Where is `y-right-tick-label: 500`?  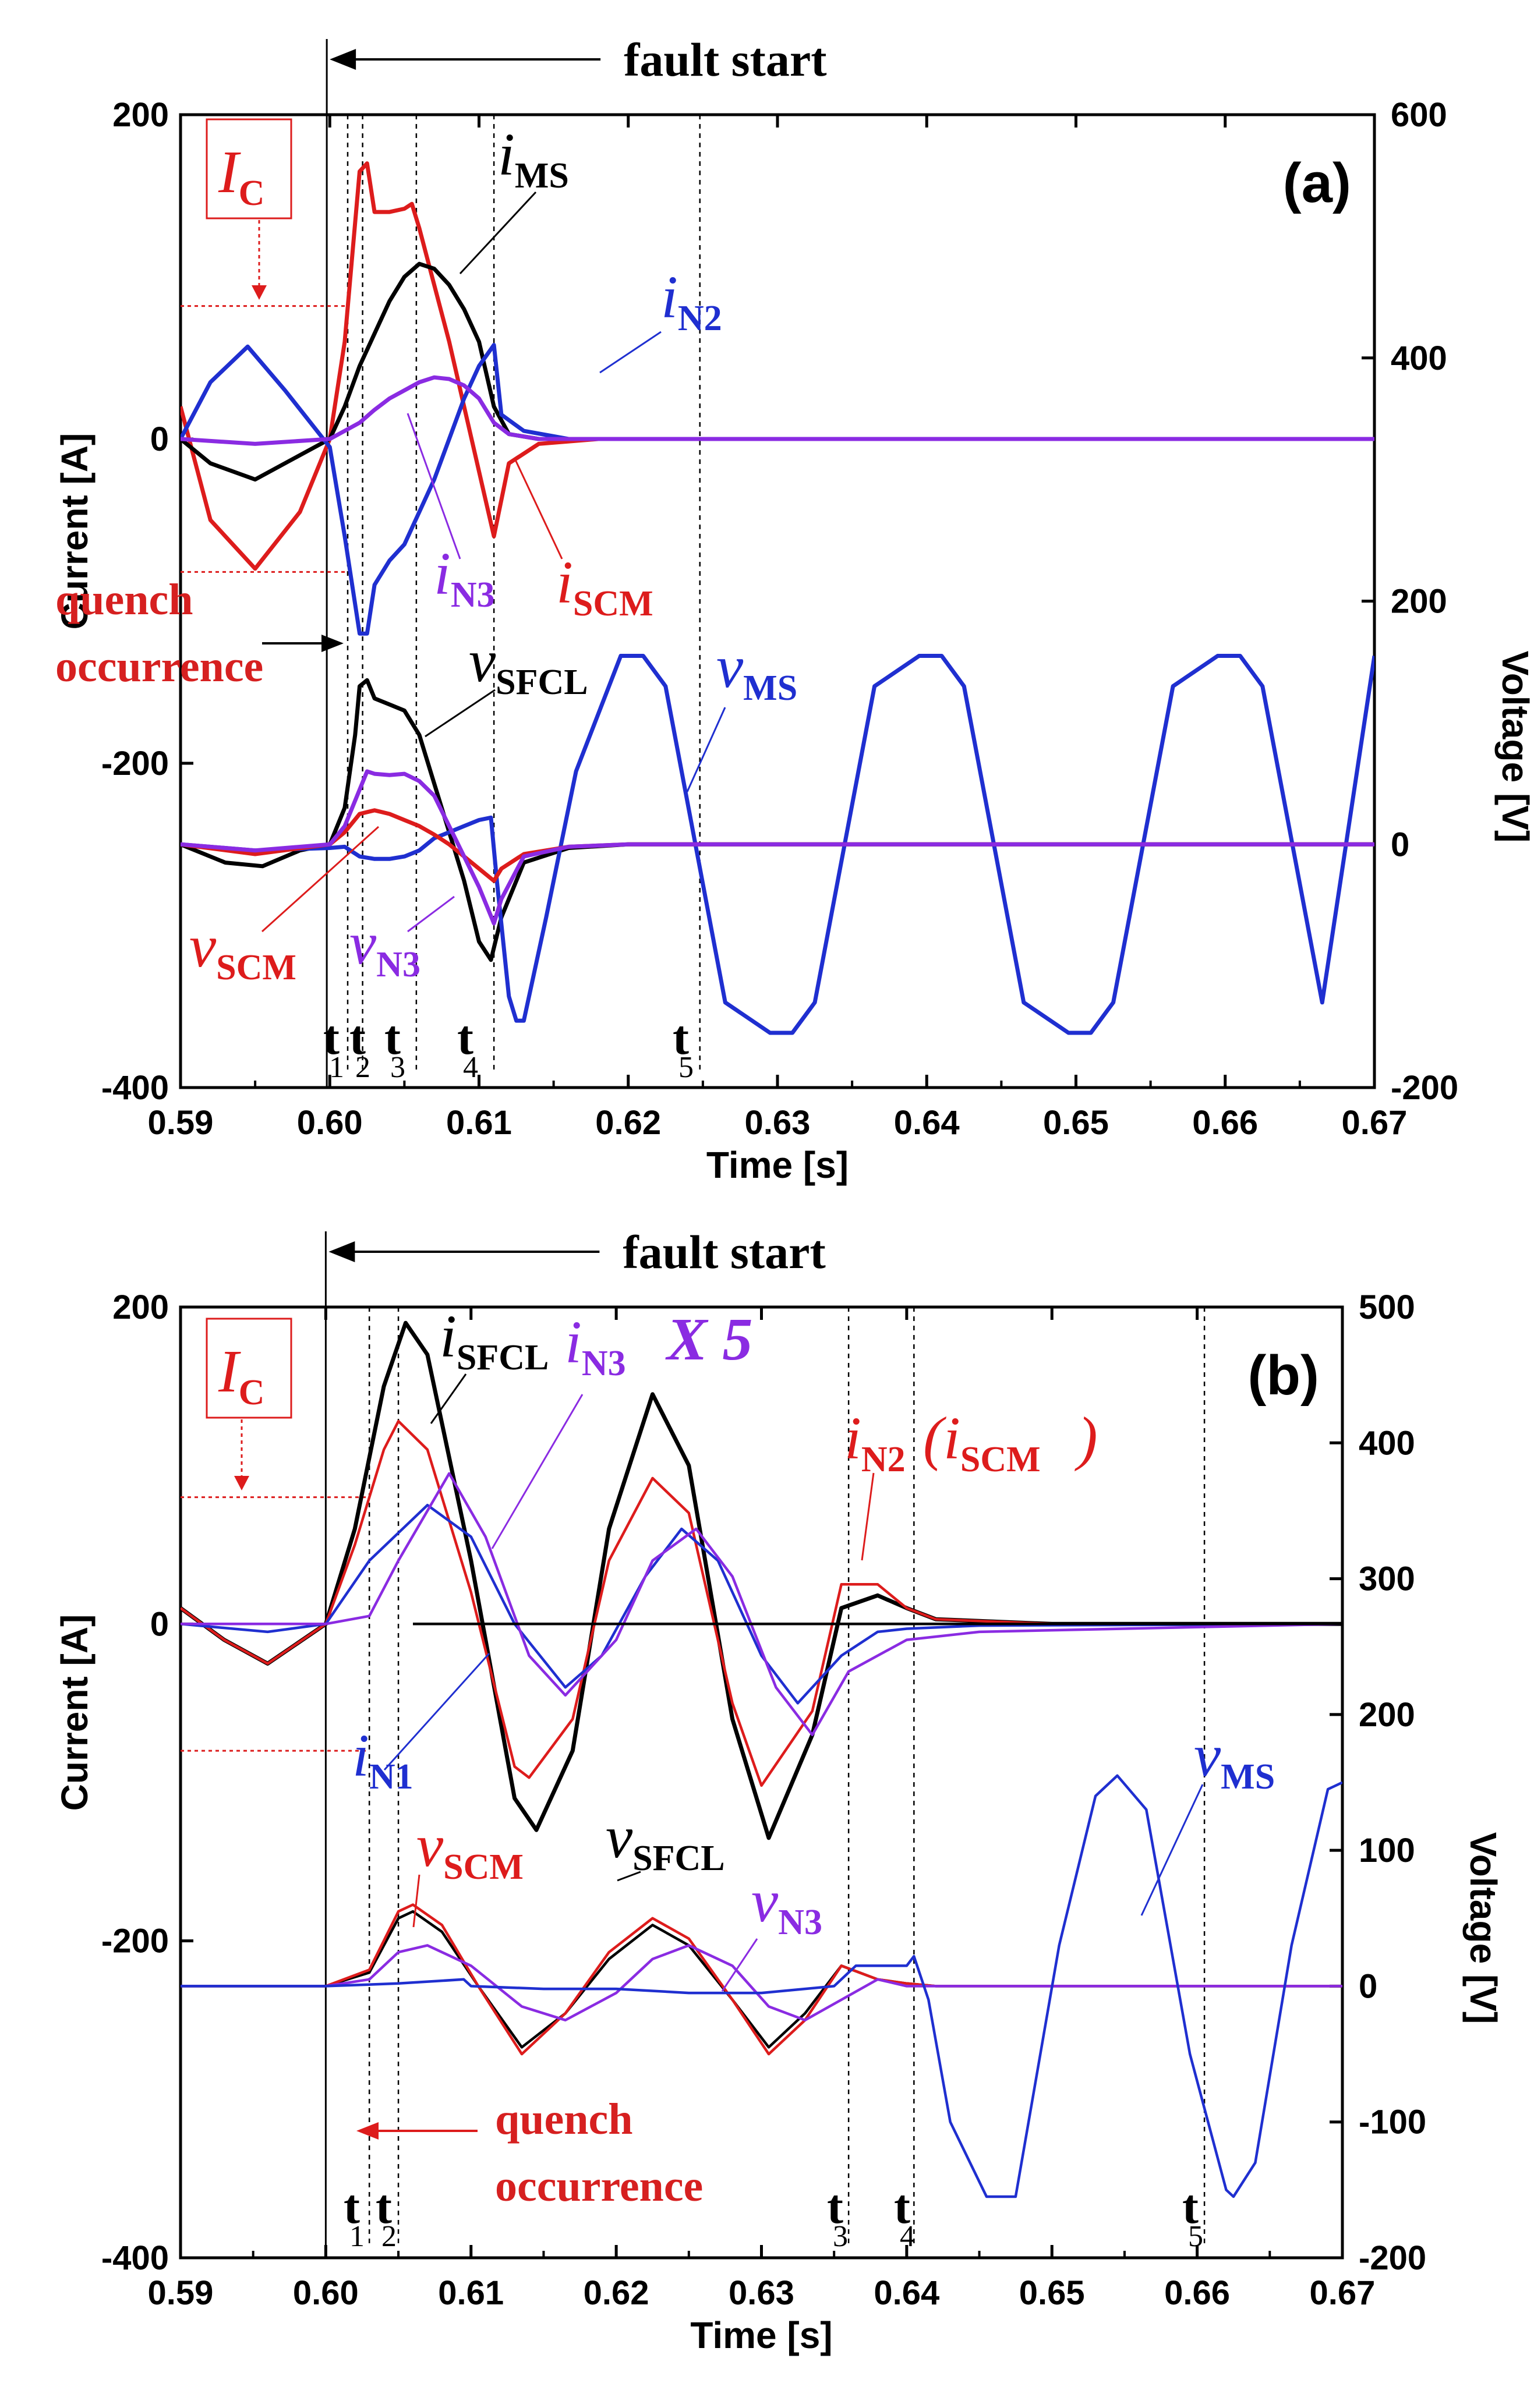 y-right-tick-label: 500 is located at coordinates (1387, 1307).